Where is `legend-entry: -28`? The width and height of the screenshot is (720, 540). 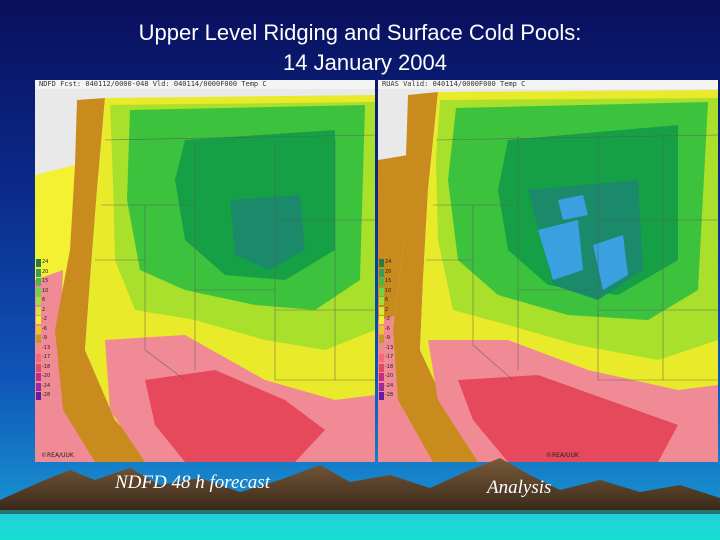 legend-entry: -28 is located at coordinates (386, 396).